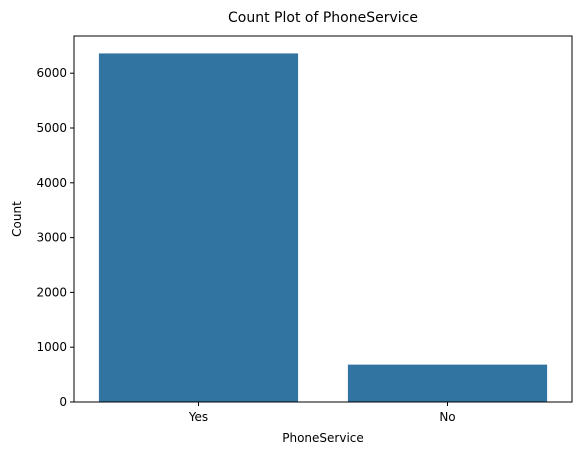 The width and height of the screenshot is (580, 455). What do you see at coordinates (323, 18) in the screenshot?
I see `chart-title: Count Plot of PhoneService` at bounding box center [323, 18].